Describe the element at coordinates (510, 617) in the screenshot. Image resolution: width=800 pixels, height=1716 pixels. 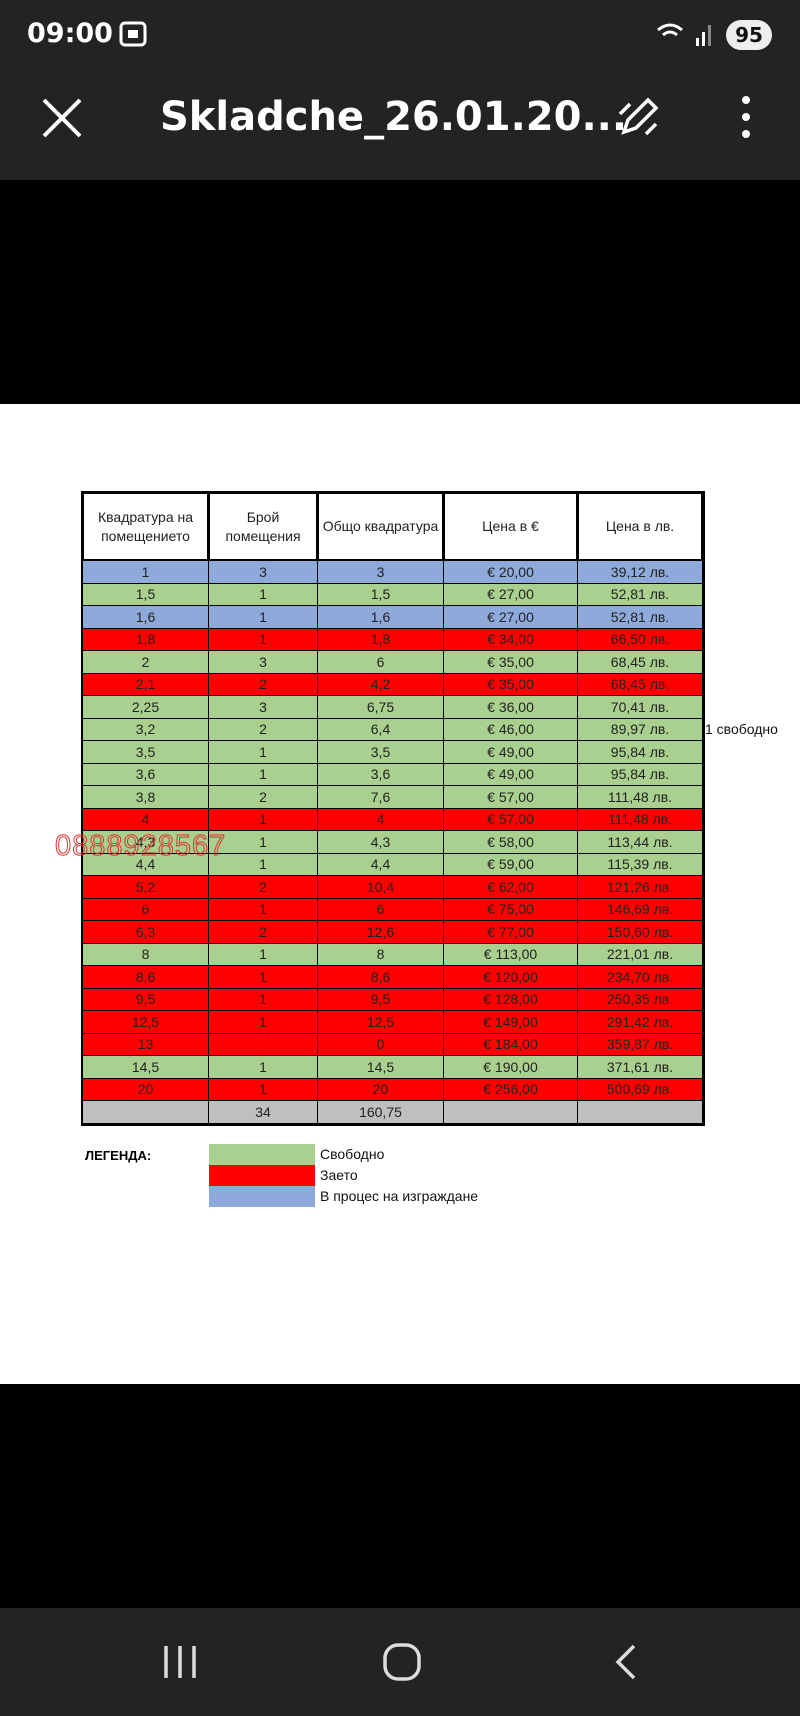
I see `table-cell: € 27,00` at that location.